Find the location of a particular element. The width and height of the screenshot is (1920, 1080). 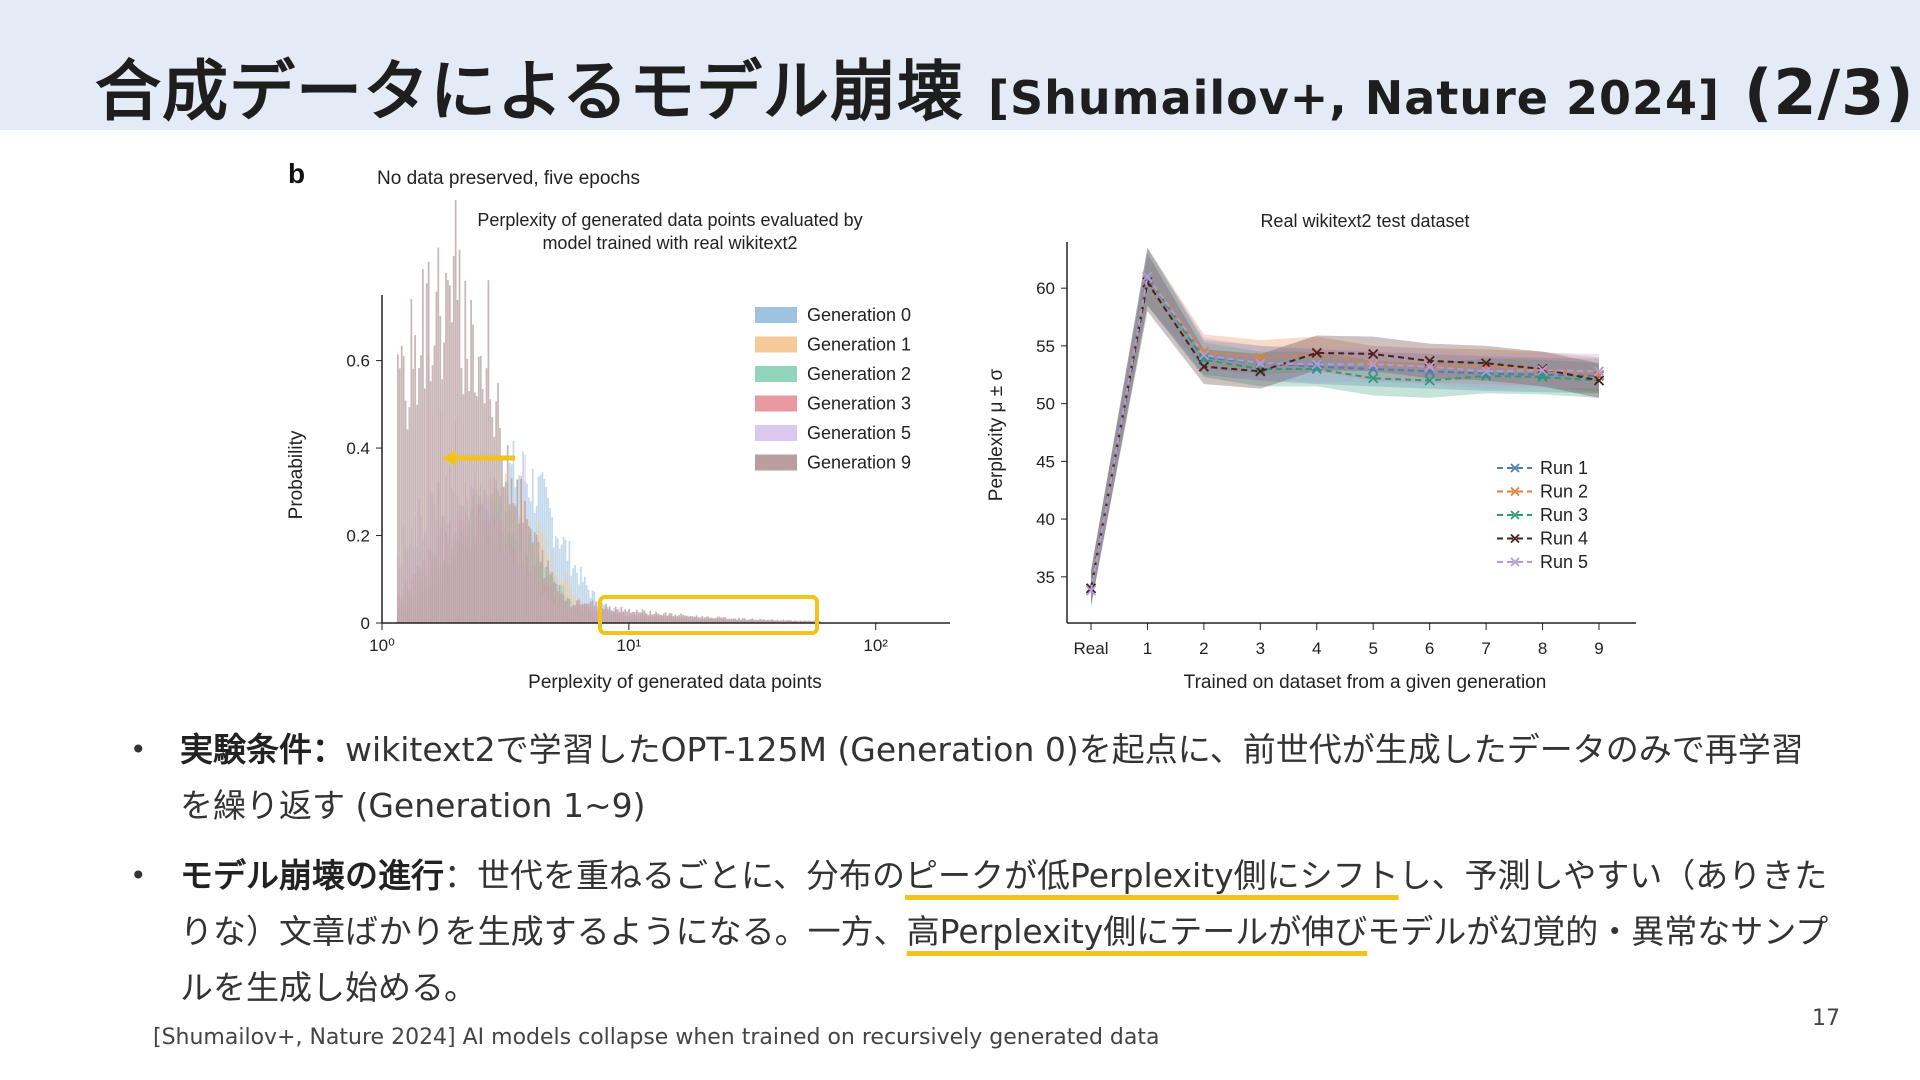

tail-highlight-box is located at coordinates (708, 615).